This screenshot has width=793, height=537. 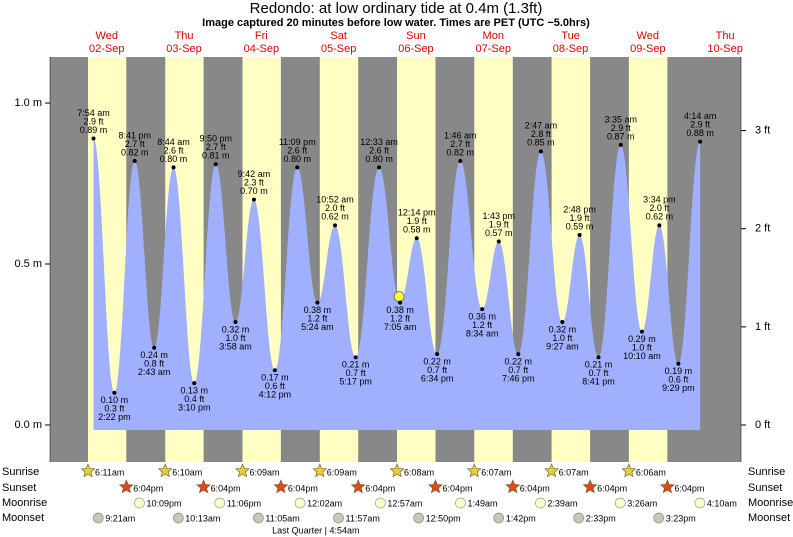 I want to click on extreme-label: 2:43 am, so click(x=154, y=372).